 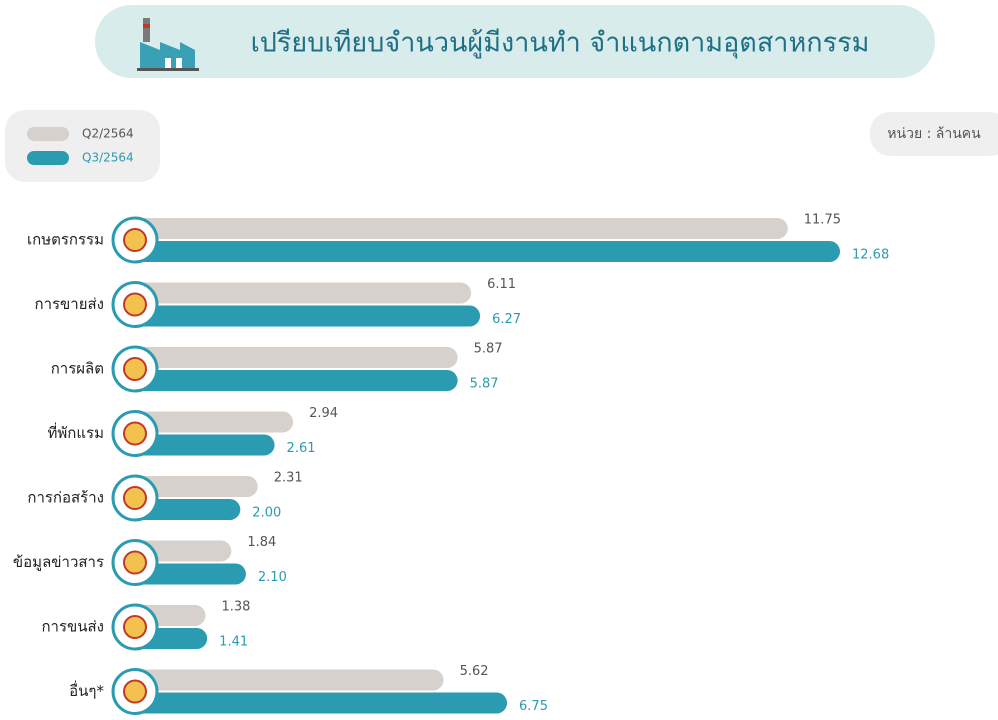 I want to click on legend-box, so click(x=82, y=146).